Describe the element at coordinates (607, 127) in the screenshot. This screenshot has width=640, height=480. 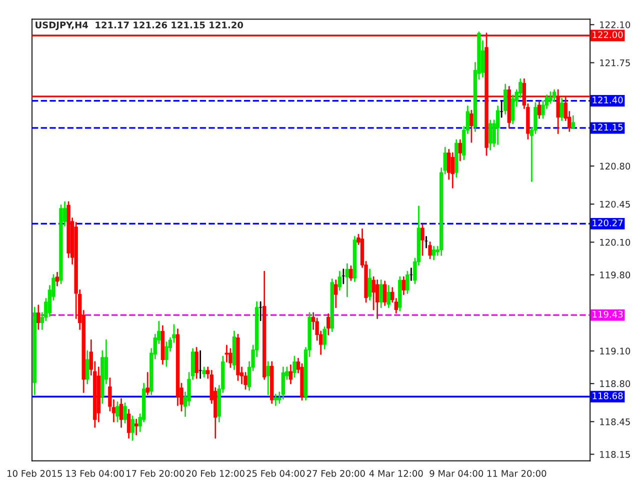
I see `ref-line-label: 121.15` at that location.